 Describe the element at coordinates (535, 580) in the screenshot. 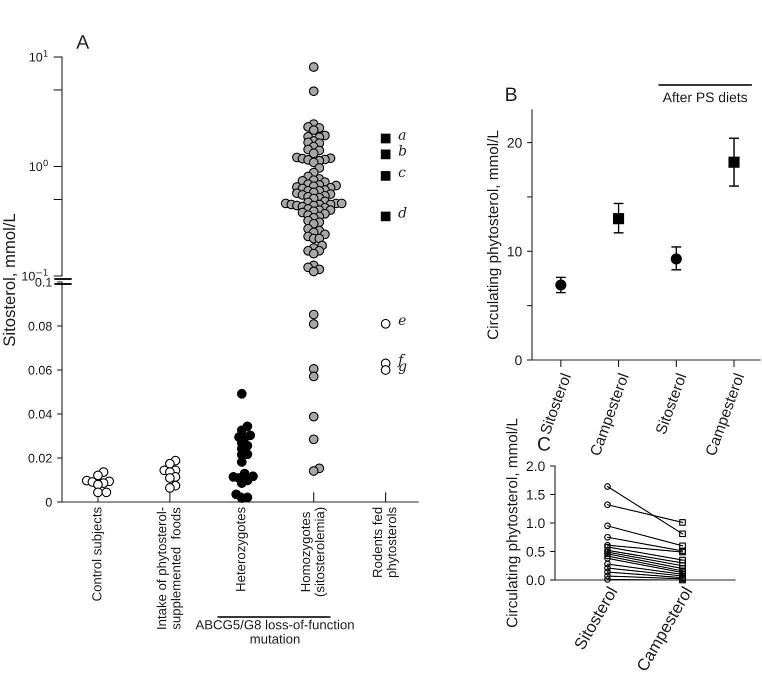

I see `y-tick-label: 0.0` at that location.